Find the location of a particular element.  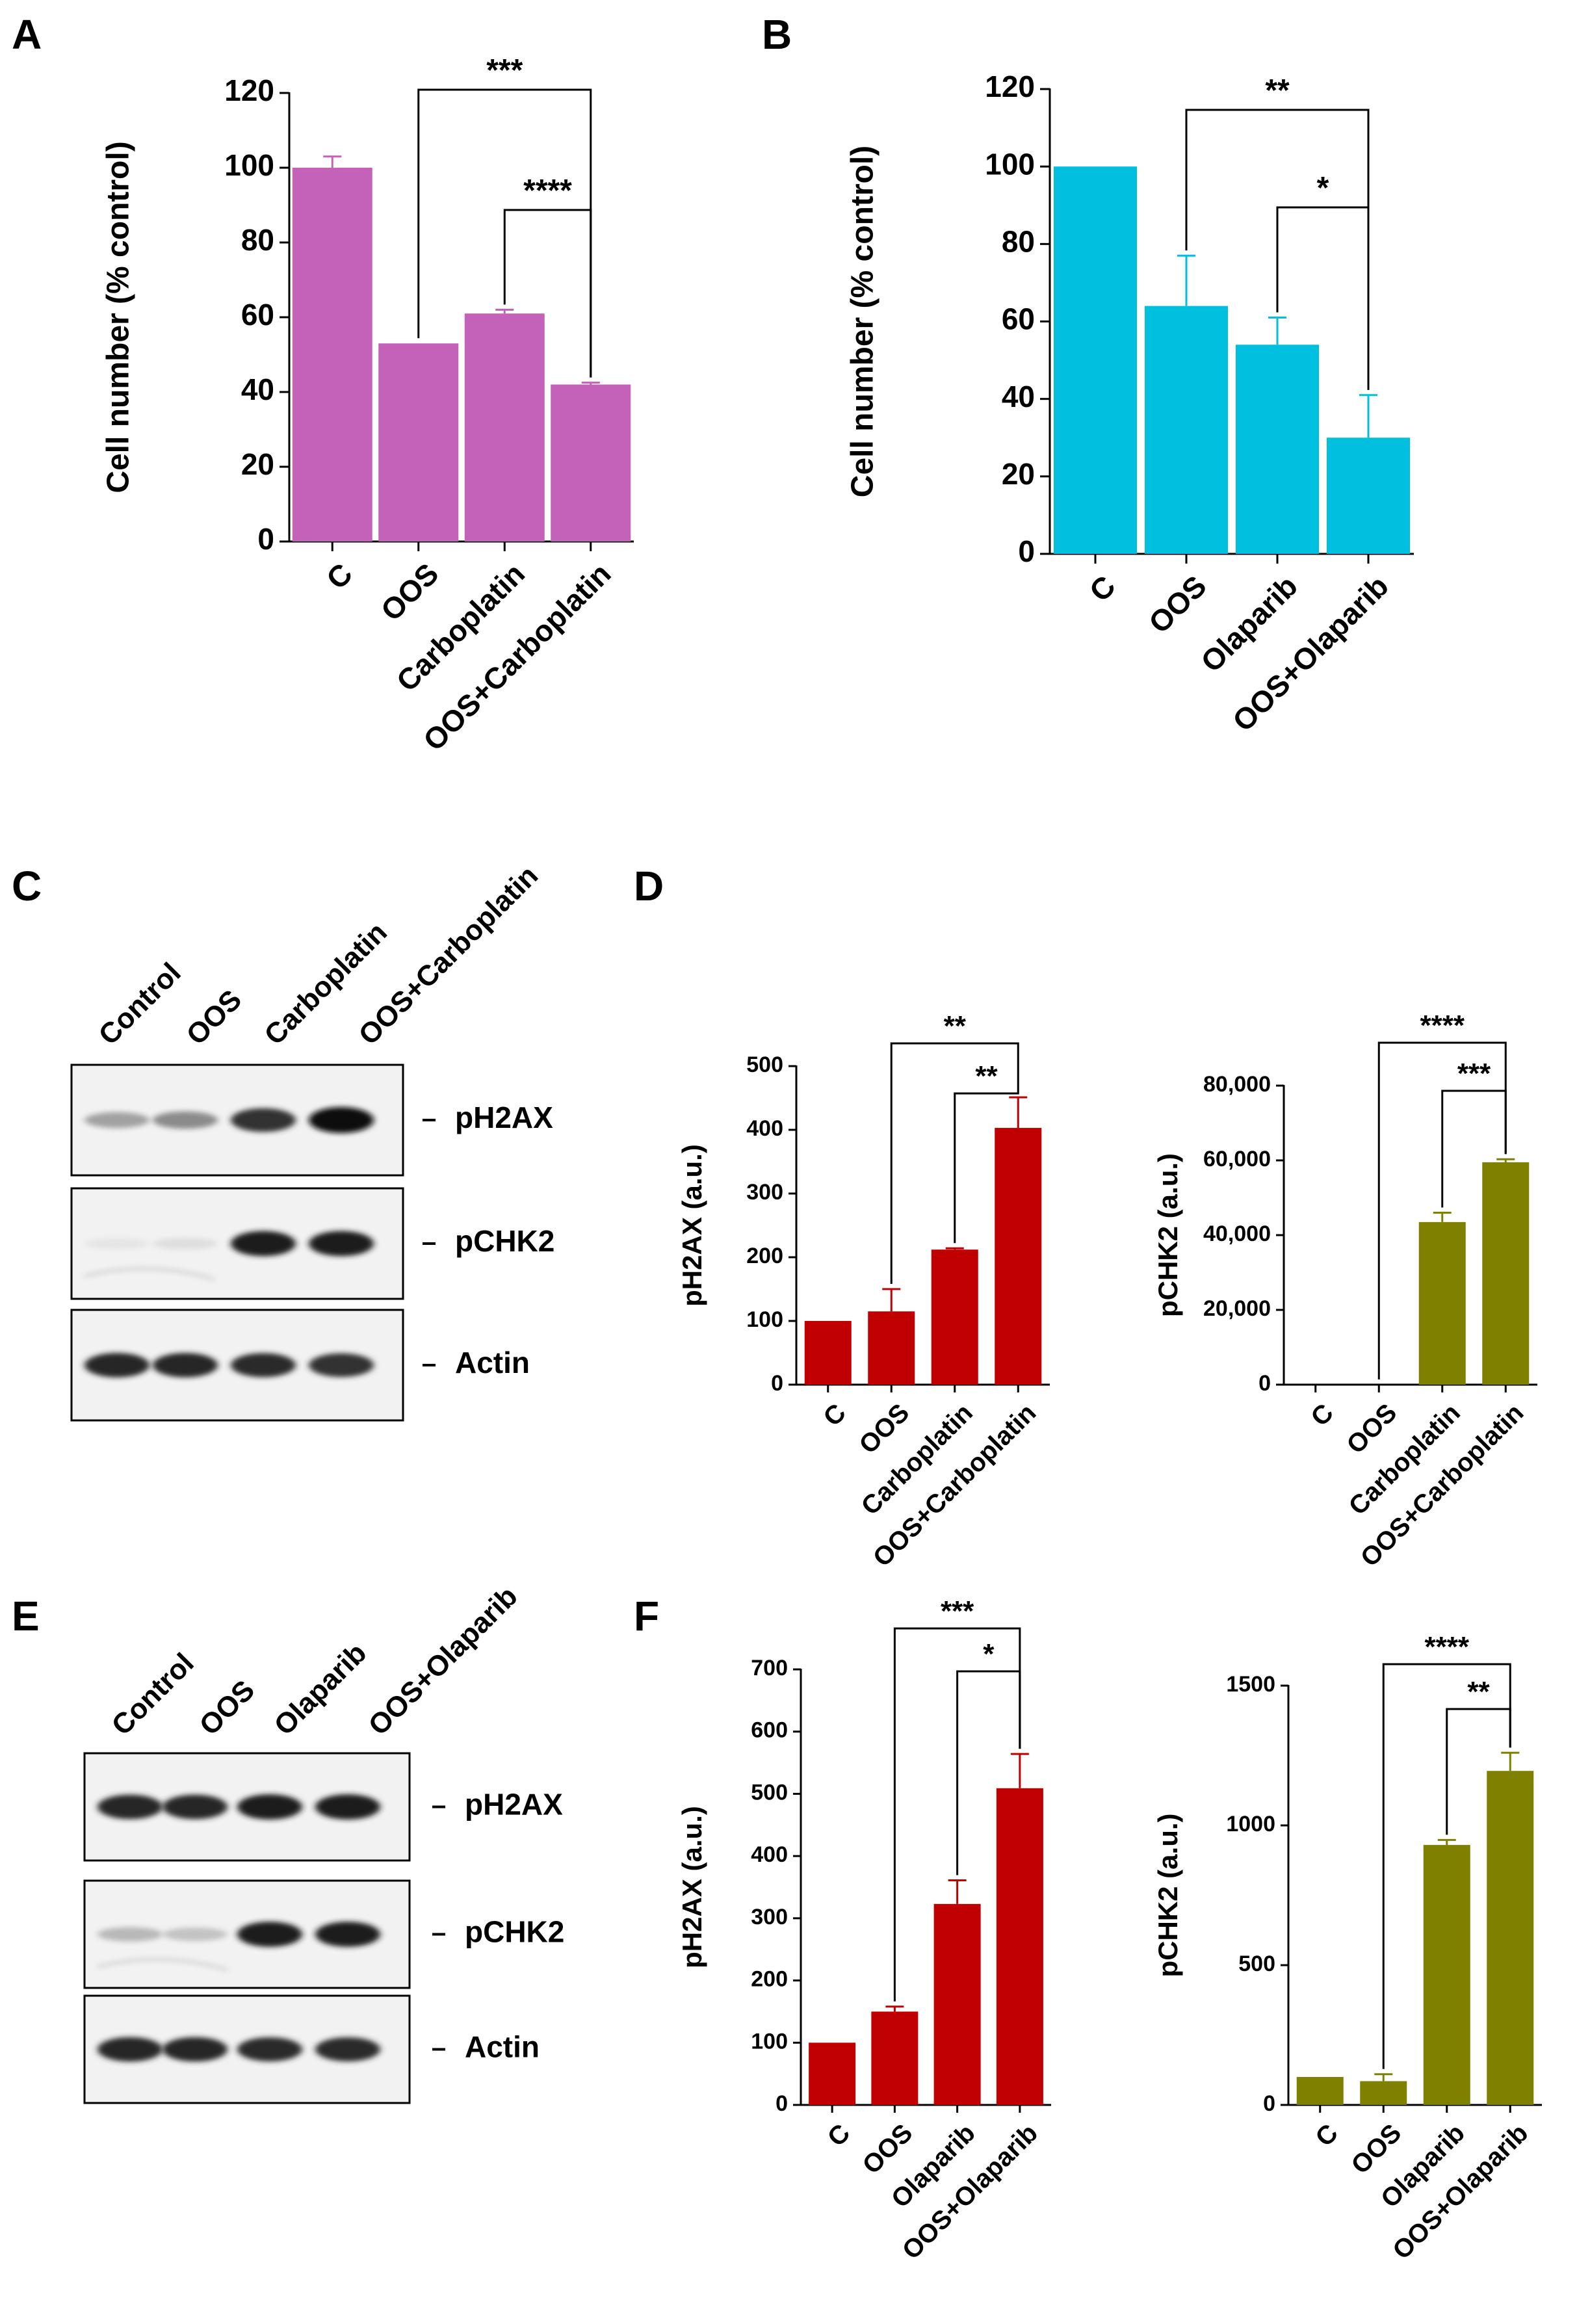

blot-e-lane-label: OOS is located at coordinates (227, 1708).